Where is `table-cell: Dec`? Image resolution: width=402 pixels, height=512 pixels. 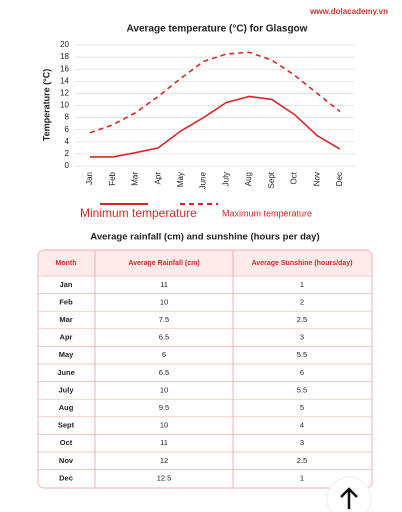 table-cell: Dec is located at coordinates (66, 477).